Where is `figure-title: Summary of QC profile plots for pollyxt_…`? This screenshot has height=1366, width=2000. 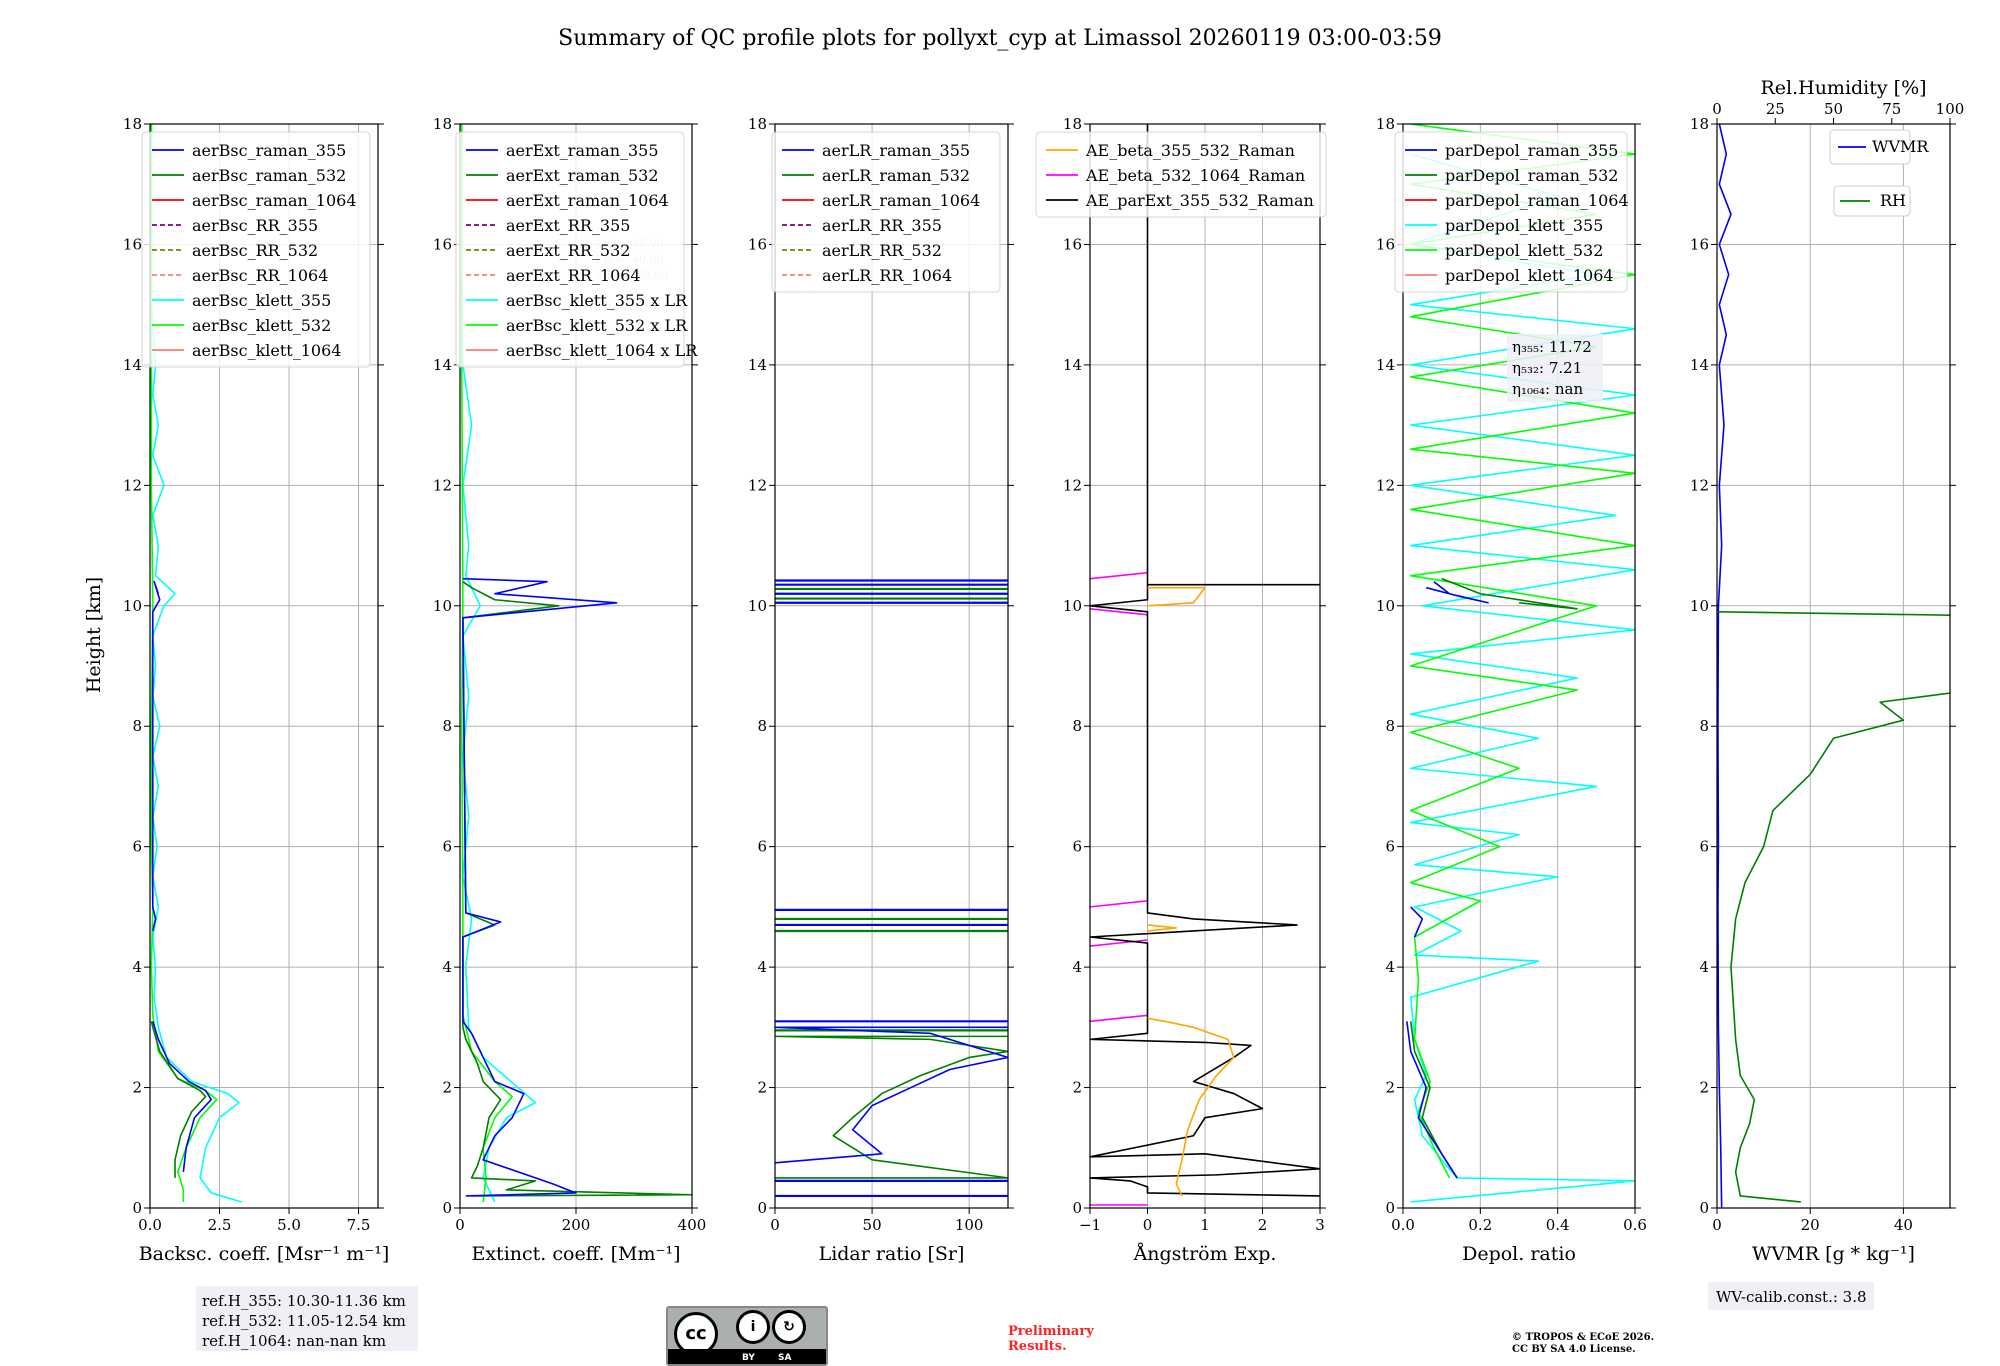
figure-title: Summary of QC profile plots for pollyxt_… is located at coordinates (1000, 38).